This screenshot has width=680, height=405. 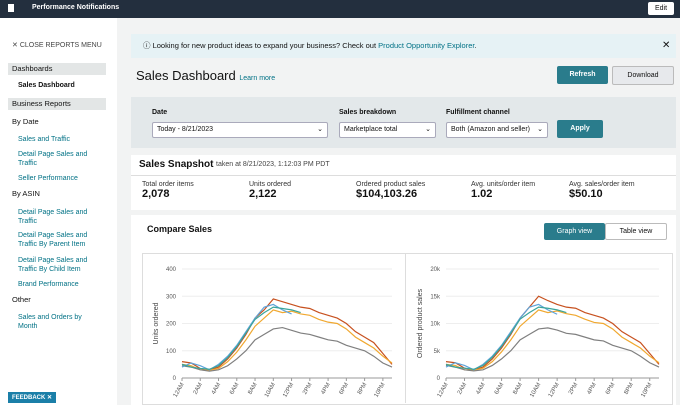 What do you see at coordinates (420, 323) in the screenshot?
I see `y-axis-label: Ordered product sales` at bounding box center [420, 323].